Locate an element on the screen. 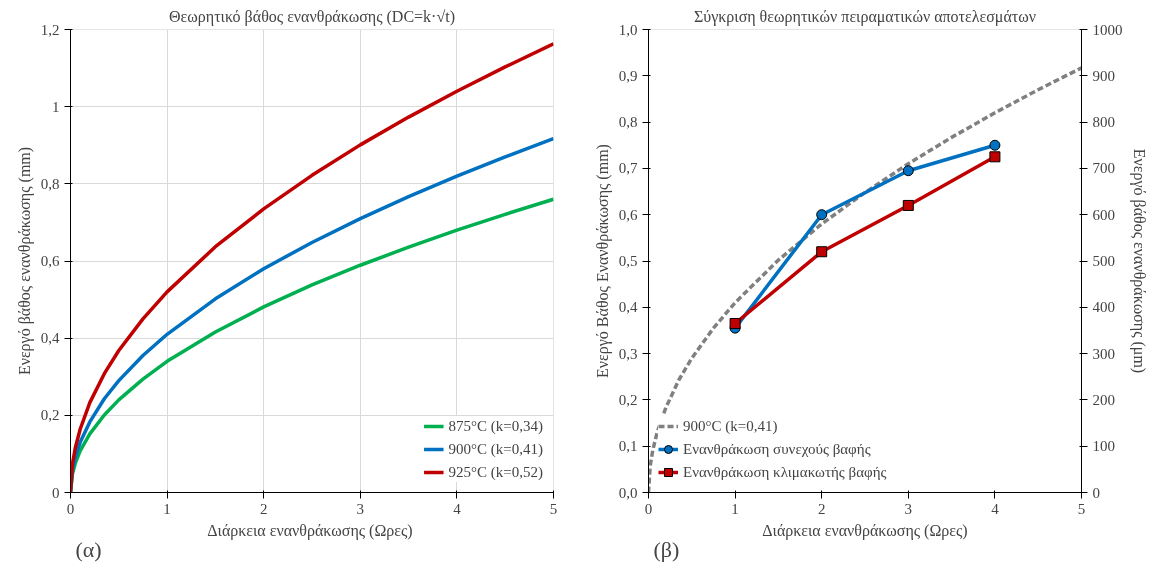 The width and height of the screenshot is (1162, 570). y-tick-label: 0,3 is located at coordinates (628, 353).